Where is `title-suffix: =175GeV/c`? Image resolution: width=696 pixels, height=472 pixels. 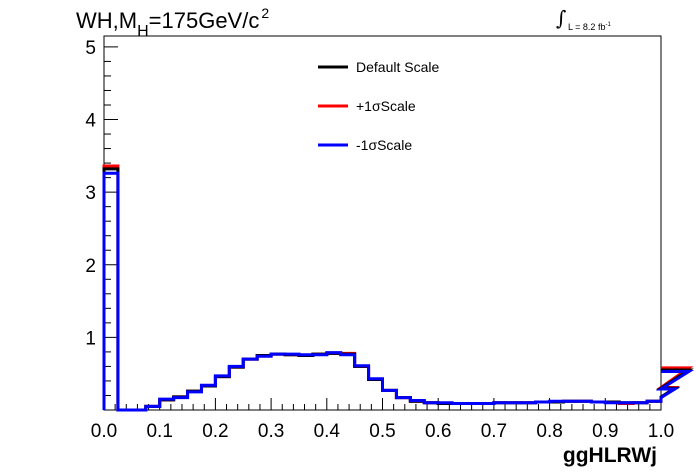
title-suffix: =175GeV/c is located at coordinates (204, 20).